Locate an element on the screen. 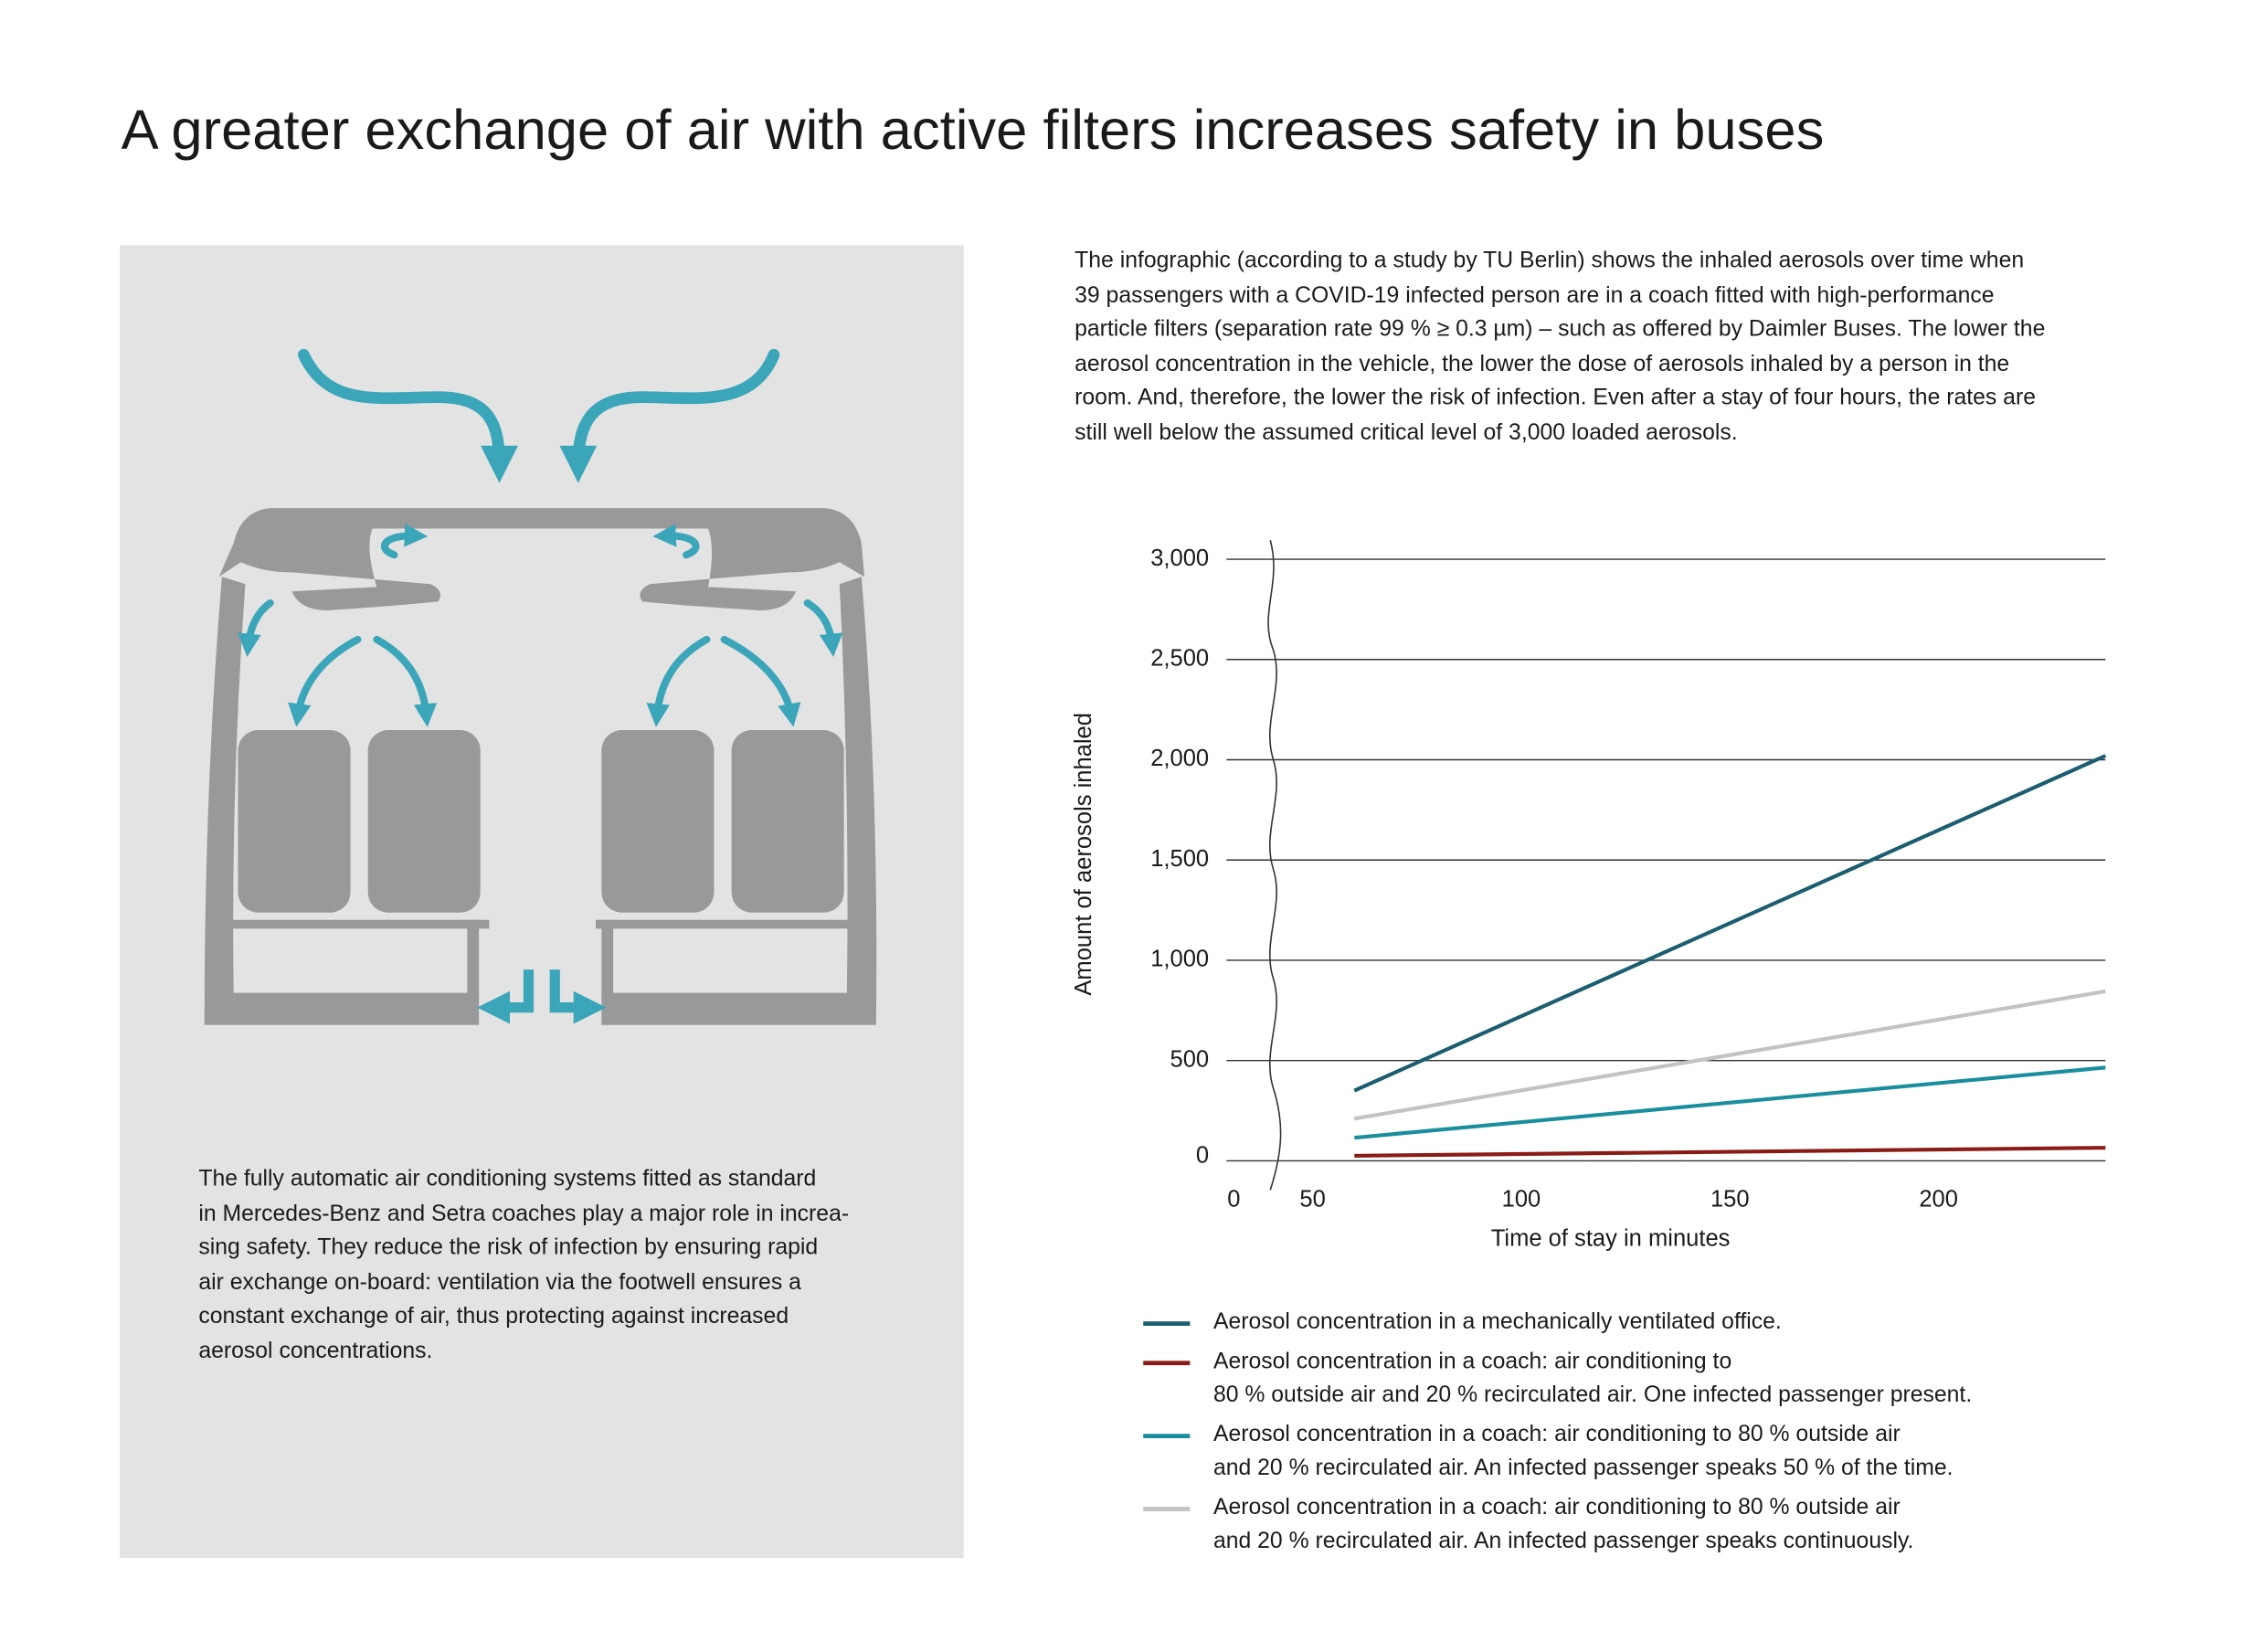  y-tick-label: 1,000 is located at coordinates (1179, 960).